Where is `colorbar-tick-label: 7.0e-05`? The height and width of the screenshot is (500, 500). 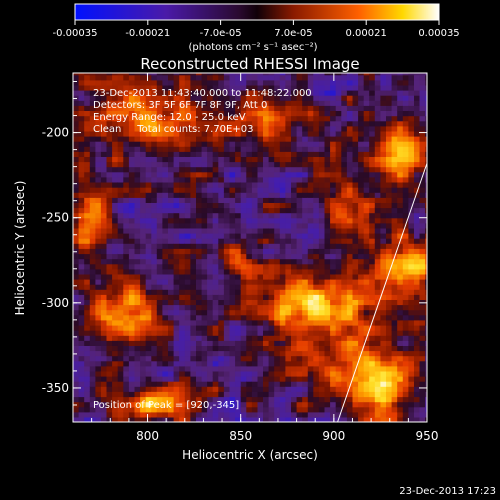 colorbar-tick-label: 7.0e-05 is located at coordinates (293, 33).